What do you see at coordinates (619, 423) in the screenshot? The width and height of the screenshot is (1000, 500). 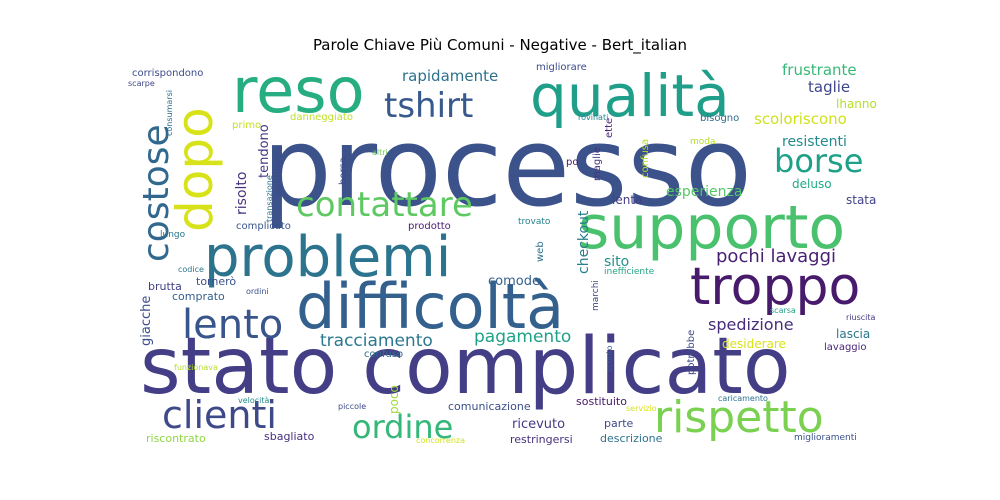 I see `word-parte: parte` at bounding box center [619, 423].